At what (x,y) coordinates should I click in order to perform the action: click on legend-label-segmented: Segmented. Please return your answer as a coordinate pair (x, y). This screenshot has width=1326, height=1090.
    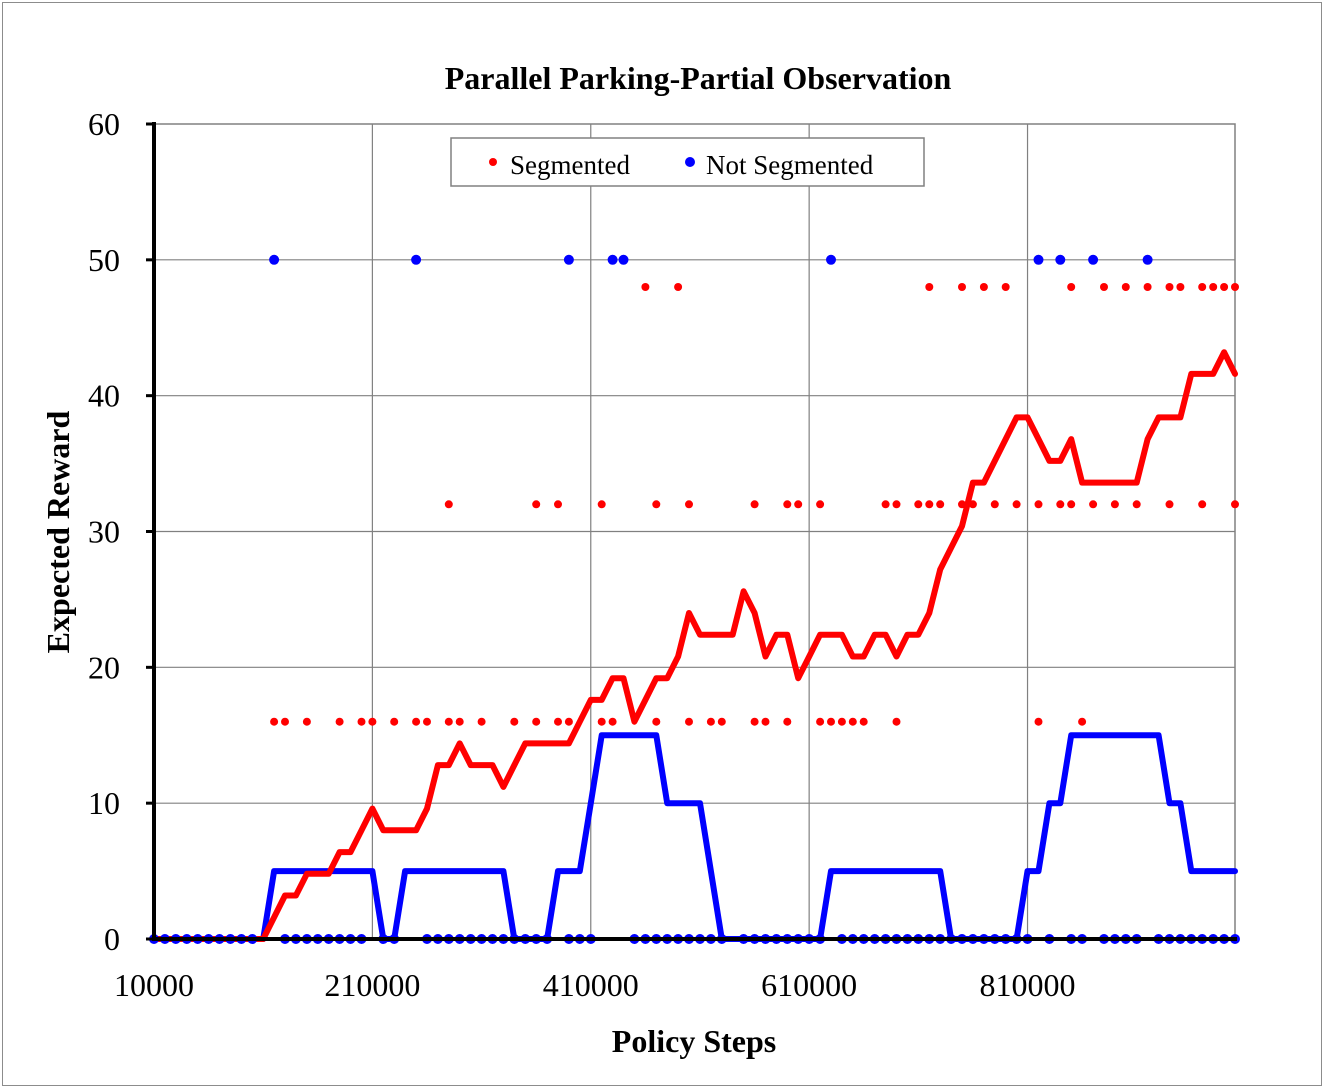
    Looking at the image, I should click on (570, 165).